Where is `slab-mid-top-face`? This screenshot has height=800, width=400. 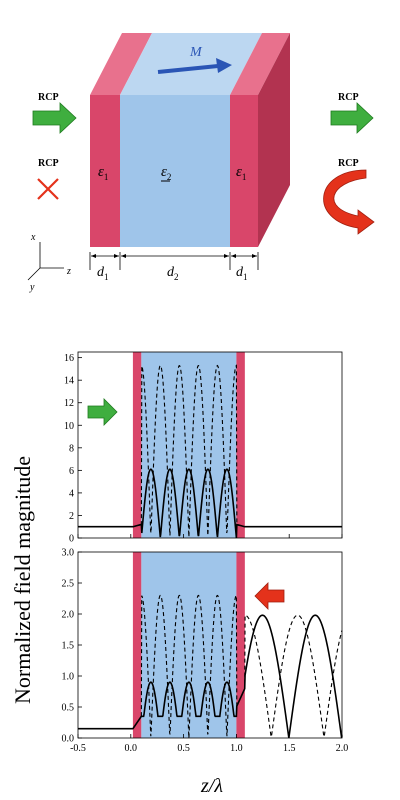 slab-mid-top-face is located at coordinates (191, 64).